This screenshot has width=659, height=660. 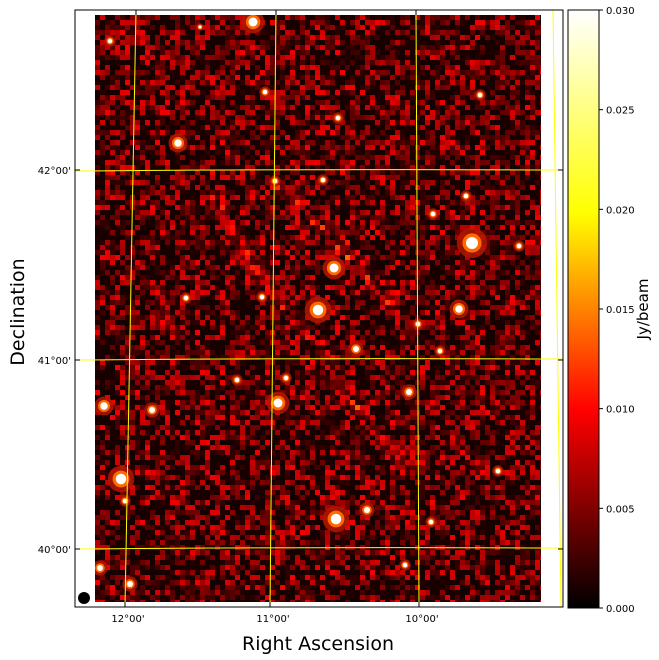 What do you see at coordinates (18, 311) in the screenshot?
I see `y-axis-label: Declination` at bounding box center [18, 311].